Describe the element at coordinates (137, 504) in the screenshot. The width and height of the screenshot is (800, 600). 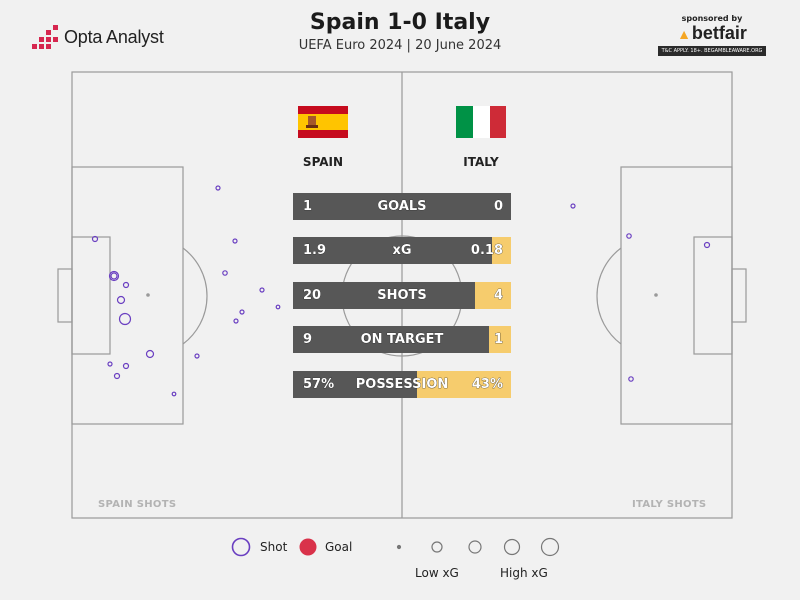
I see `home-shots-label: SPAIN SHOTS` at that location.